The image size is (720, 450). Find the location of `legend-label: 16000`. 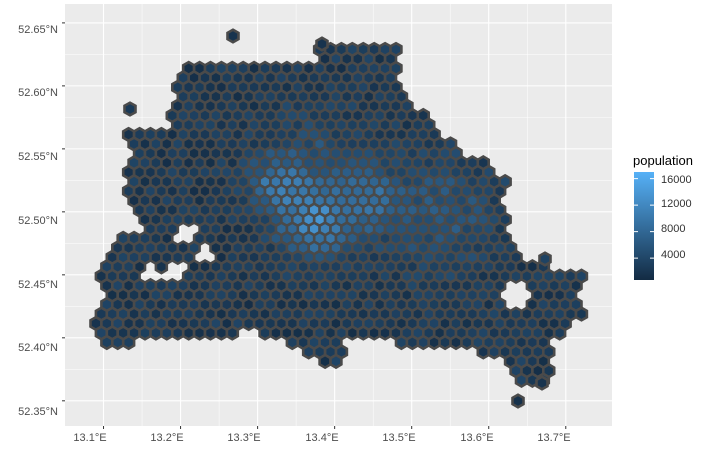

legend-label: 16000 is located at coordinates (676, 180).